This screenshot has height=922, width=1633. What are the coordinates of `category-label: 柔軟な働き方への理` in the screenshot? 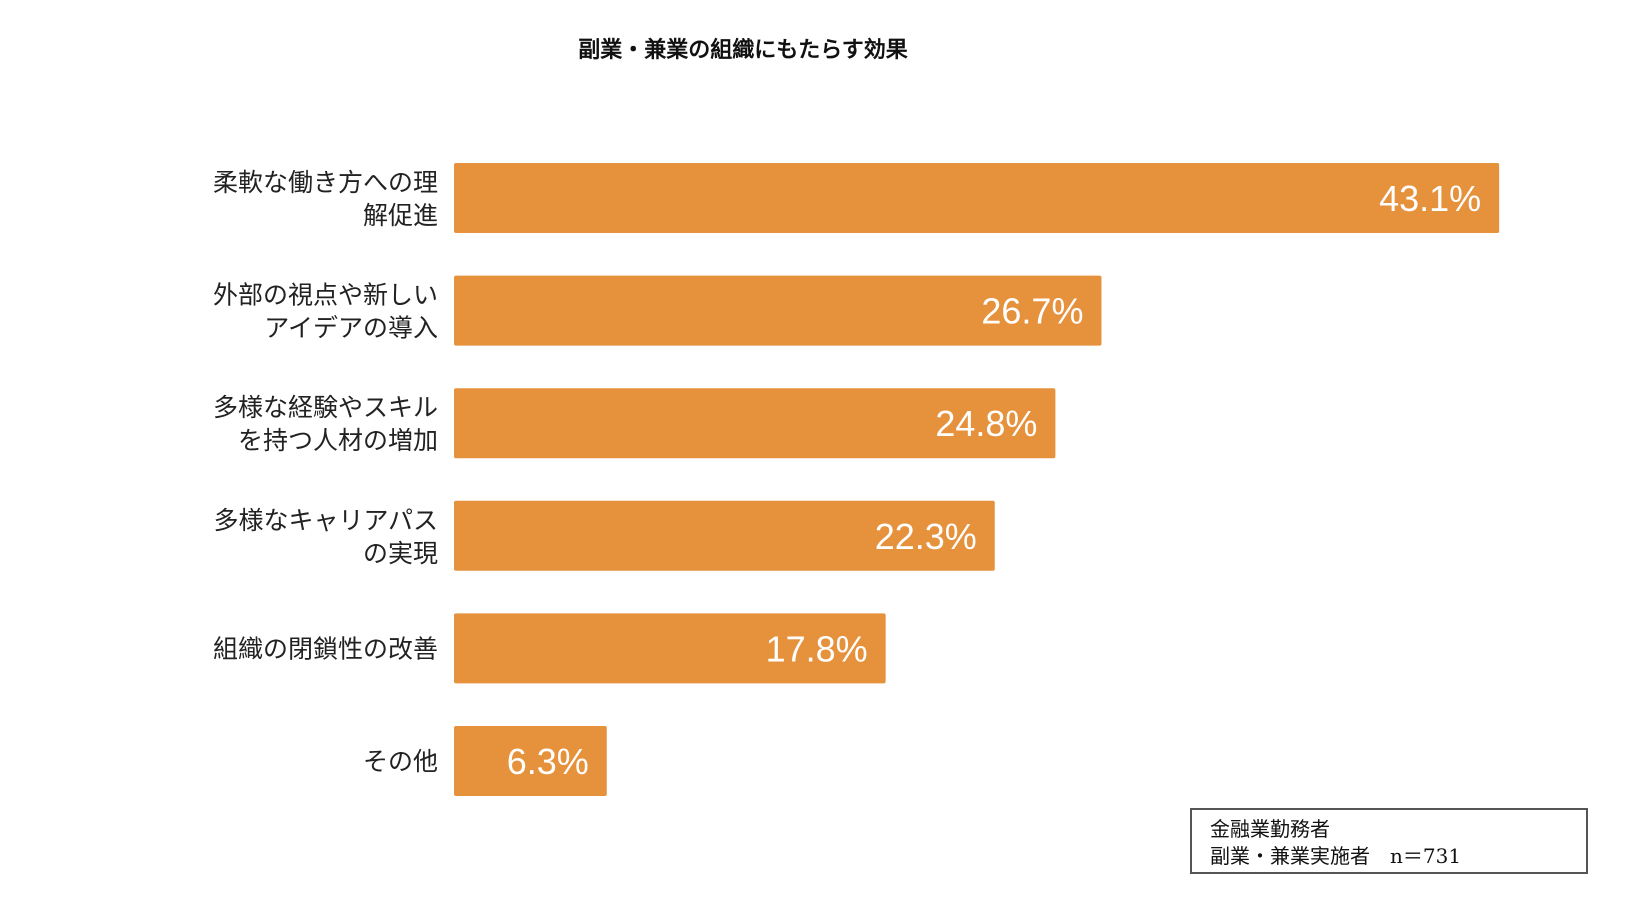 It's located at (325, 182).